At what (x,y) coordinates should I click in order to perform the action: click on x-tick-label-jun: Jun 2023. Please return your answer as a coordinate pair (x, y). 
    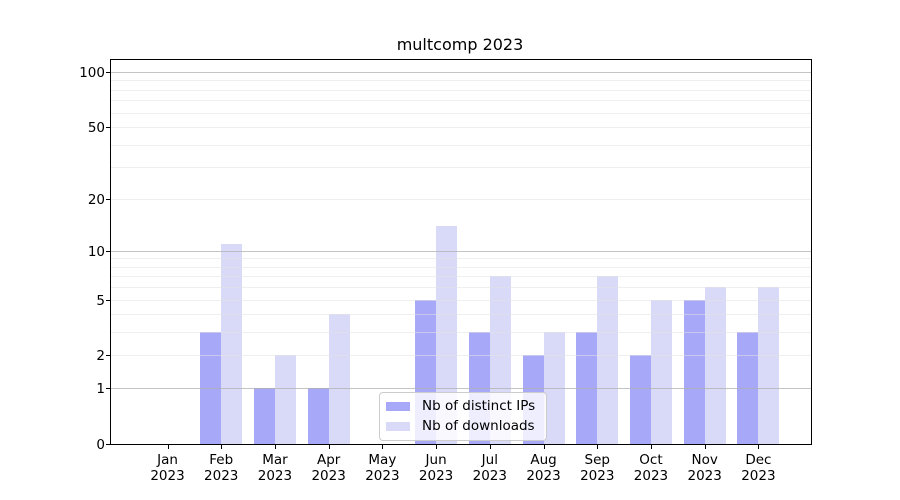
    Looking at the image, I should click on (436, 468).